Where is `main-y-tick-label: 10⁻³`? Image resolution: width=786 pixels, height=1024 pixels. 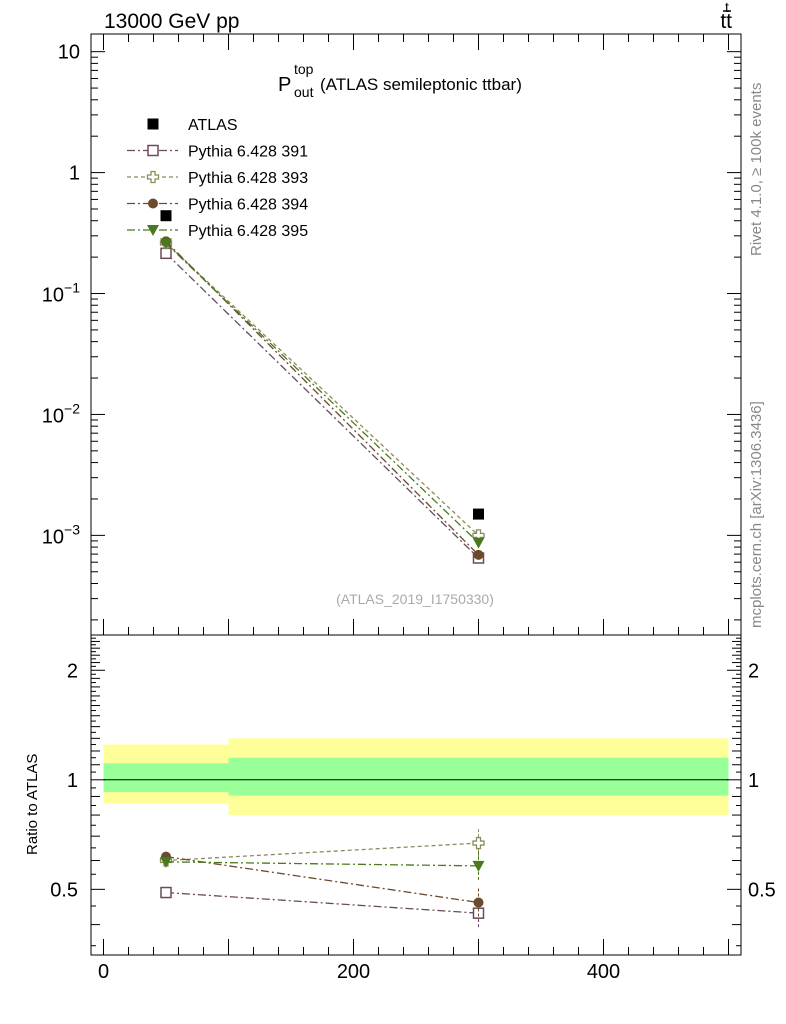 main-y-tick-label: 10⁻³ is located at coordinates (61, 534).